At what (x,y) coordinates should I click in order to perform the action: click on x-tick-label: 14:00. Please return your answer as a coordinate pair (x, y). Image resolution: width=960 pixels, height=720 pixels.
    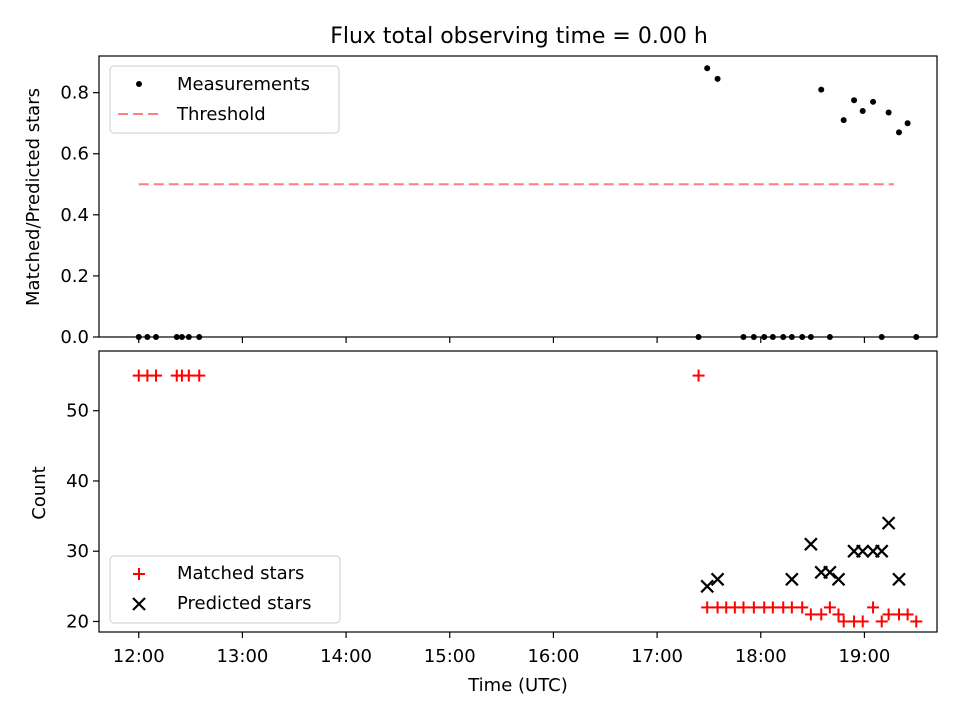
    Looking at the image, I should click on (346, 656).